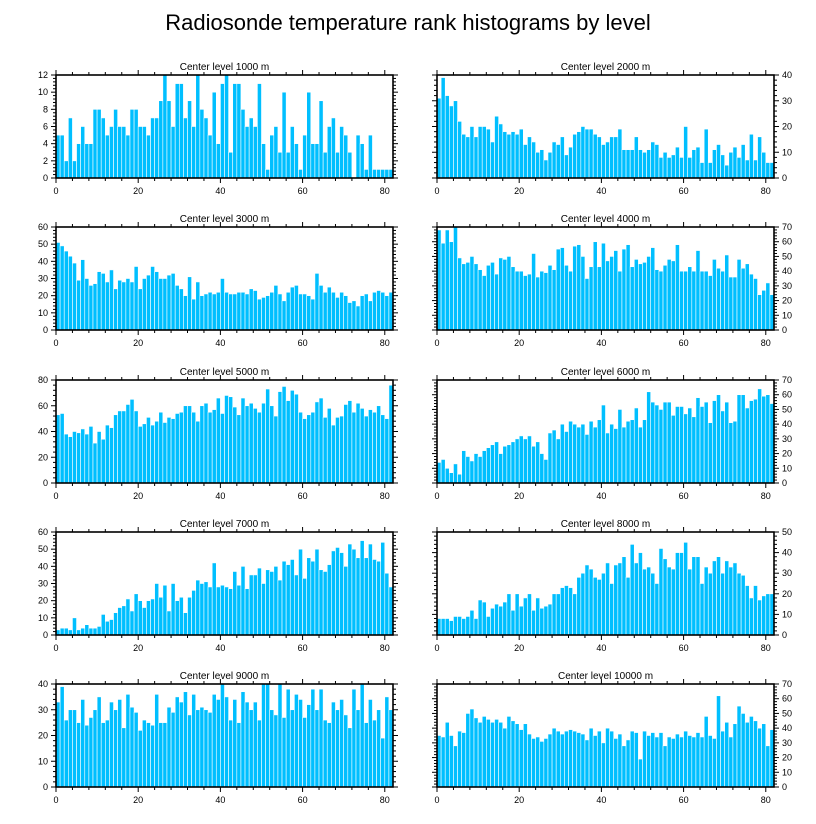 This screenshot has height=824, width=816. Describe the element at coordinates (43, 261) in the screenshot. I see `y-tick-label: 40` at that location.